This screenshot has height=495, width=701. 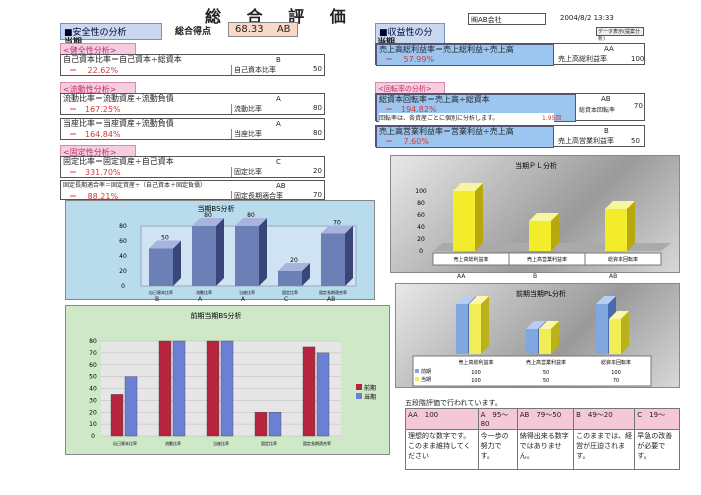 What do you see at coordinates (468, 187) in the screenshot?
I see `bar-売上高総利益率-top` at bounding box center [468, 187].